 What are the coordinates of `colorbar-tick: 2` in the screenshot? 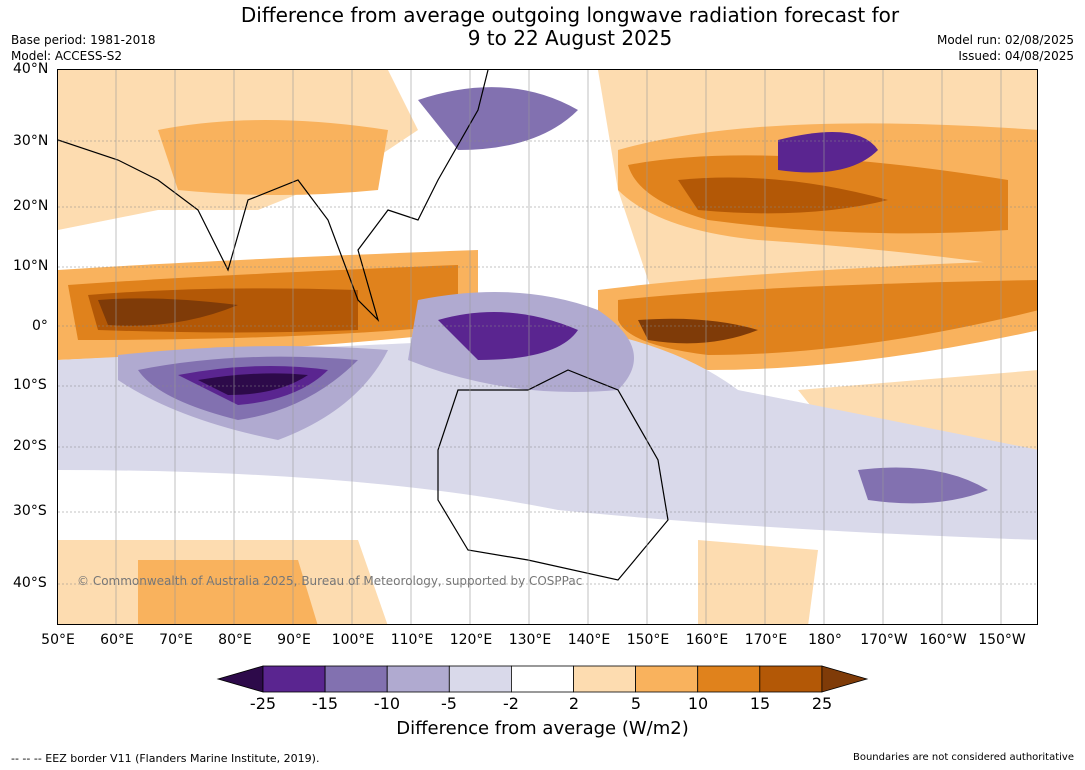 It's located at (574, 703).